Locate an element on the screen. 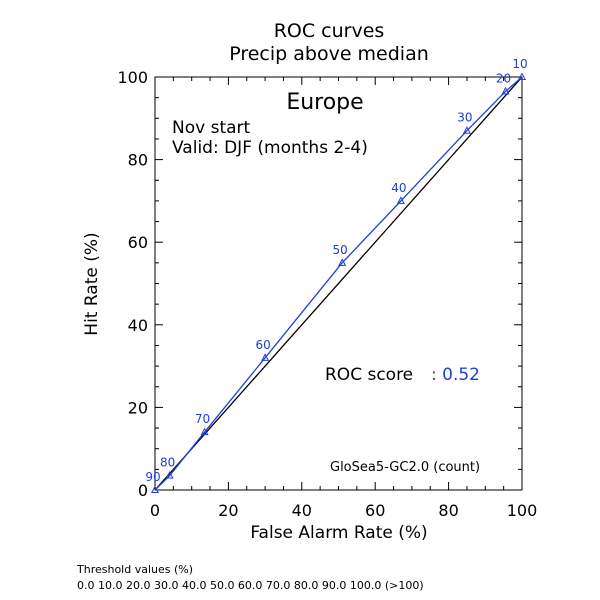 This screenshot has height=600, width=600. y-axis-label: Hit Rate (%) is located at coordinates (92, 283).